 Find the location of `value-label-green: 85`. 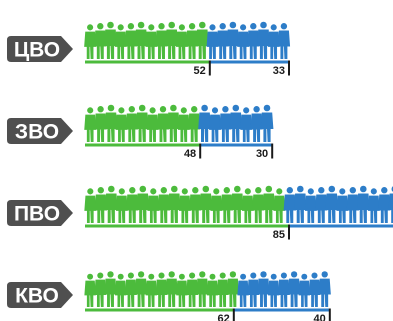

value-label-green: 85 is located at coordinates (279, 235).